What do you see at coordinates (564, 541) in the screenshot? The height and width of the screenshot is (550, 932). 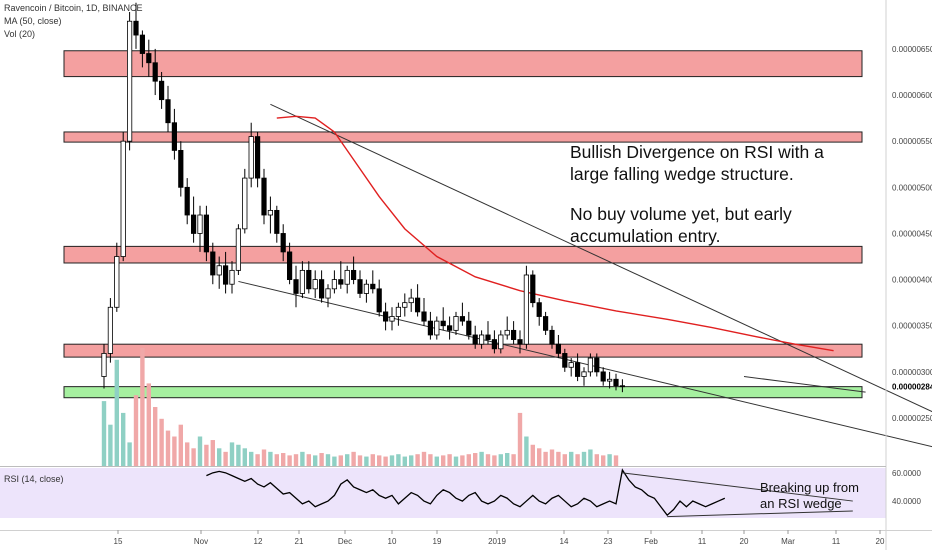 I see `time-tick-label: 14` at bounding box center [564, 541].